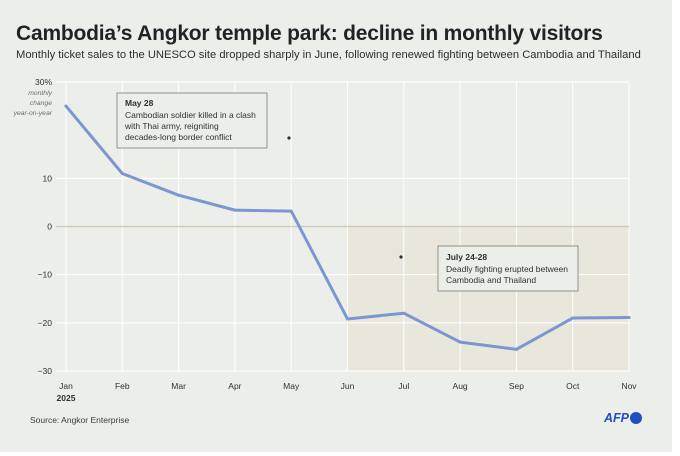 The image size is (680, 456). Describe the element at coordinates (45, 275) in the screenshot. I see `y-tick-label: −10` at that location.